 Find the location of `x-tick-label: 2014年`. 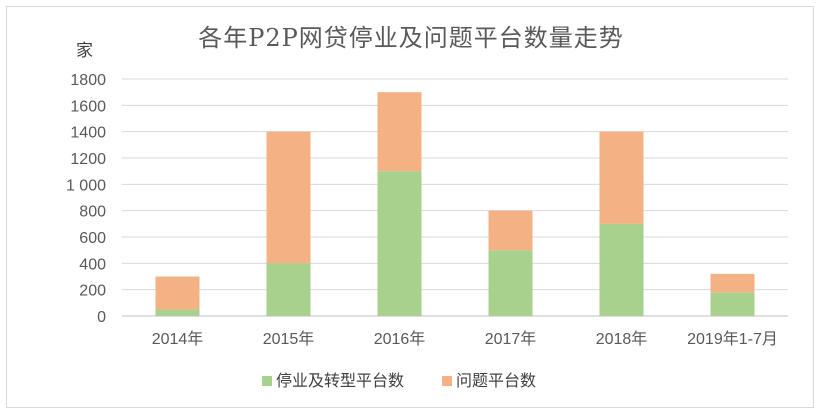

x-tick-label: 2014年 is located at coordinates (178, 339).